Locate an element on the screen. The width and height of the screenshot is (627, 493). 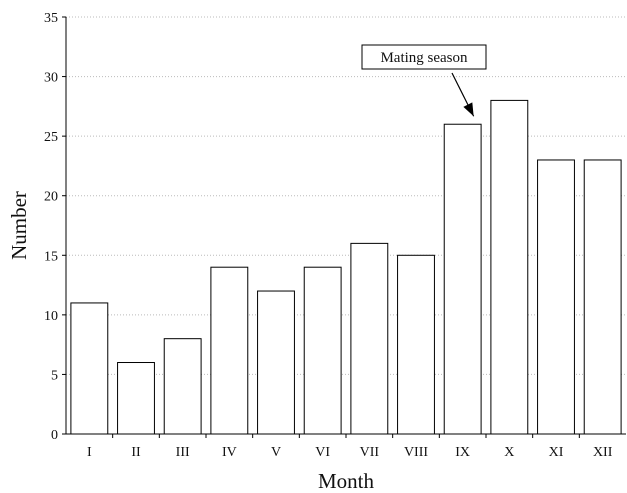
x-tick-label: IX is located at coordinates (462, 452).